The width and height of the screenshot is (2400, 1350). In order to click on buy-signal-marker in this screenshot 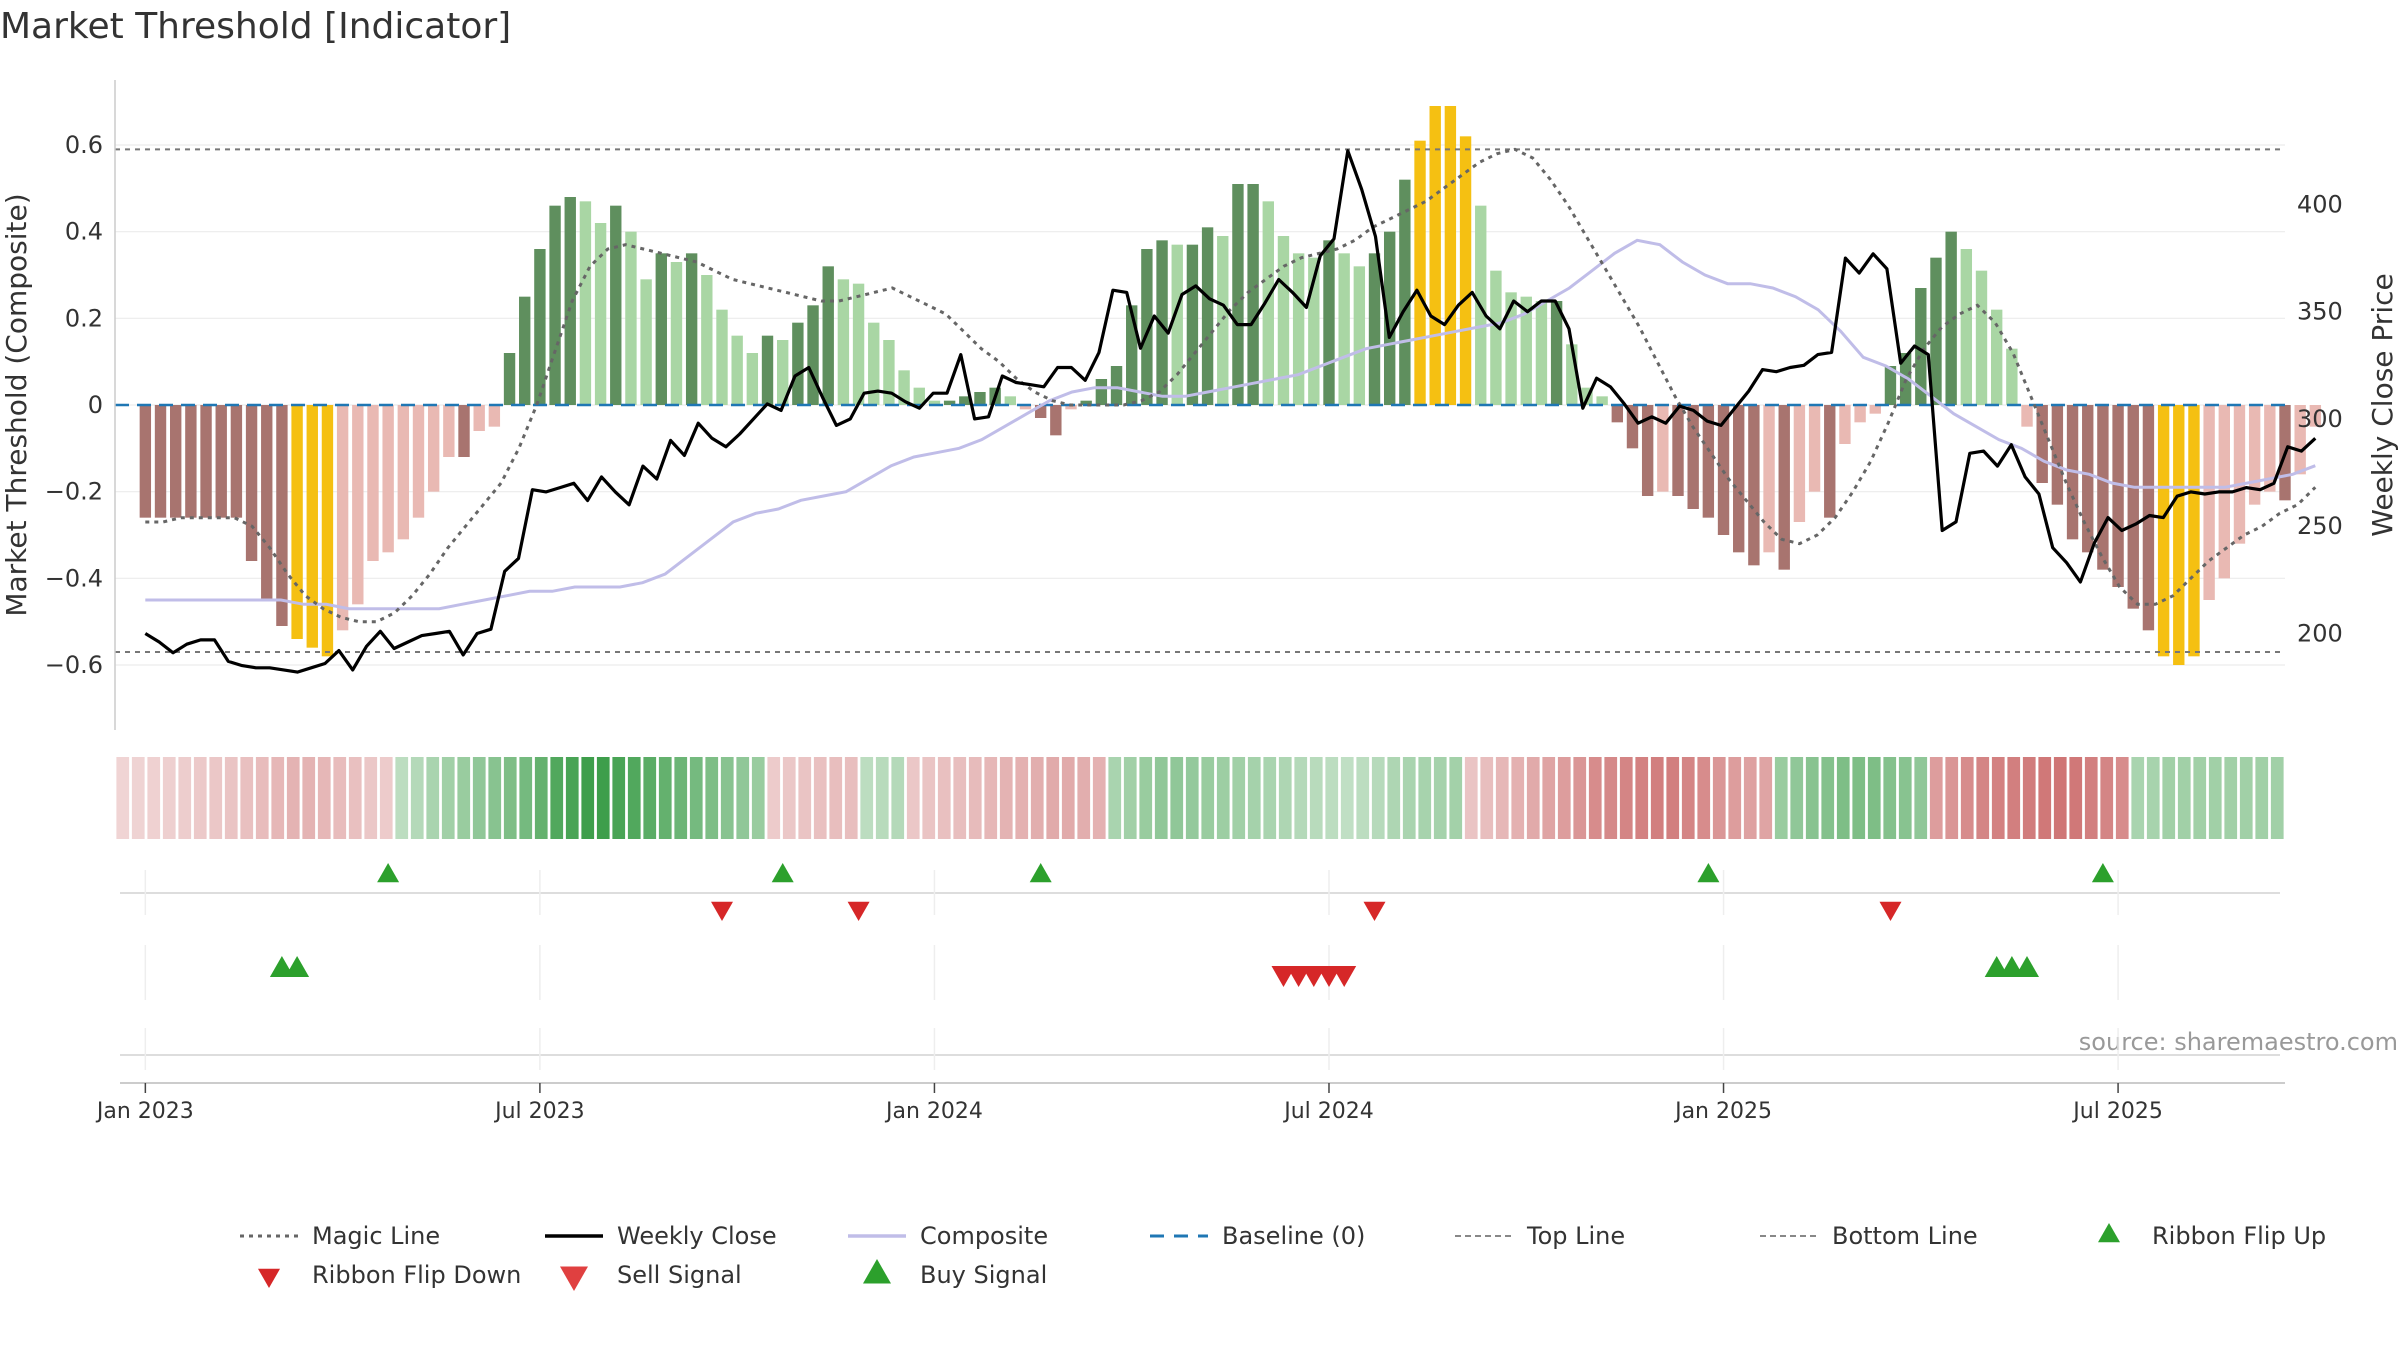, I will do `click(1040, 873)`.